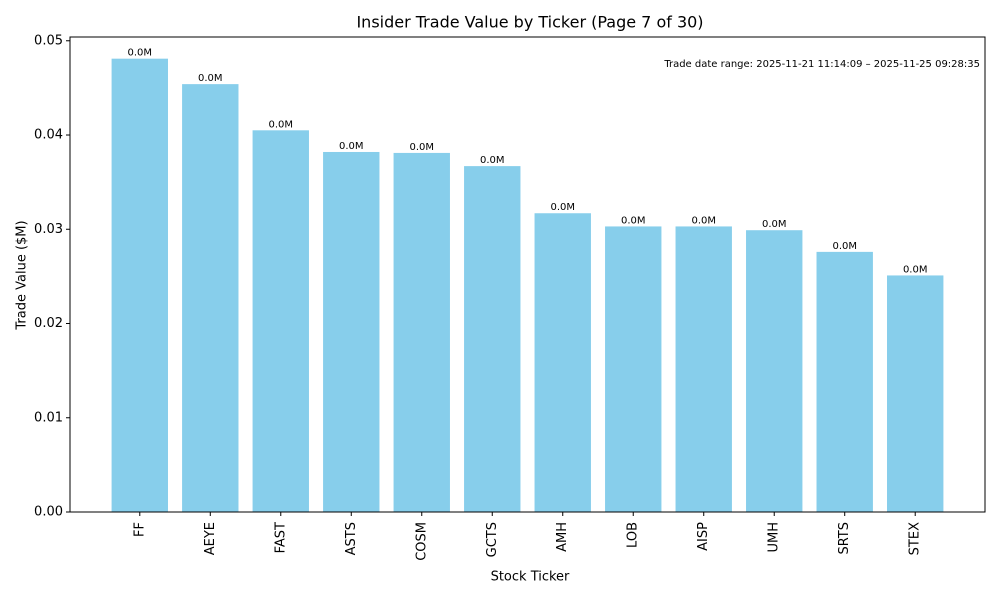 This screenshot has height=600, width=1000. I want to click on y-axis-label: Trade Value ($M), so click(22, 275).